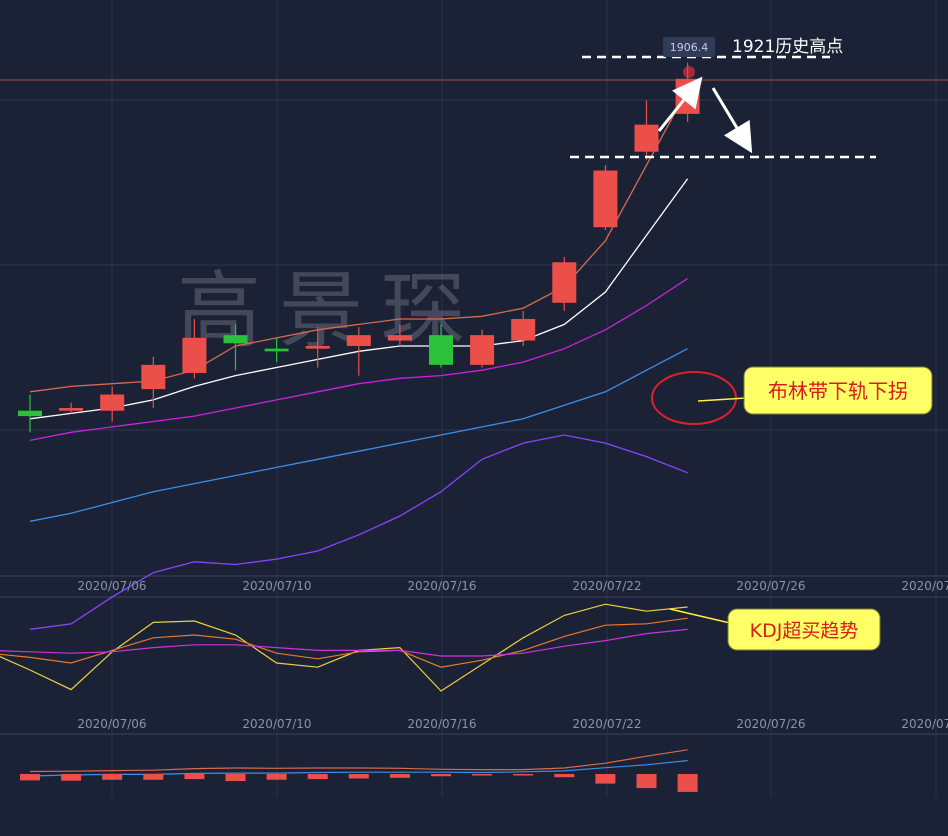 The width and height of the screenshot is (948, 836). I want to click on x-tick-label-main: 2020/07/06, so click(111, 586).